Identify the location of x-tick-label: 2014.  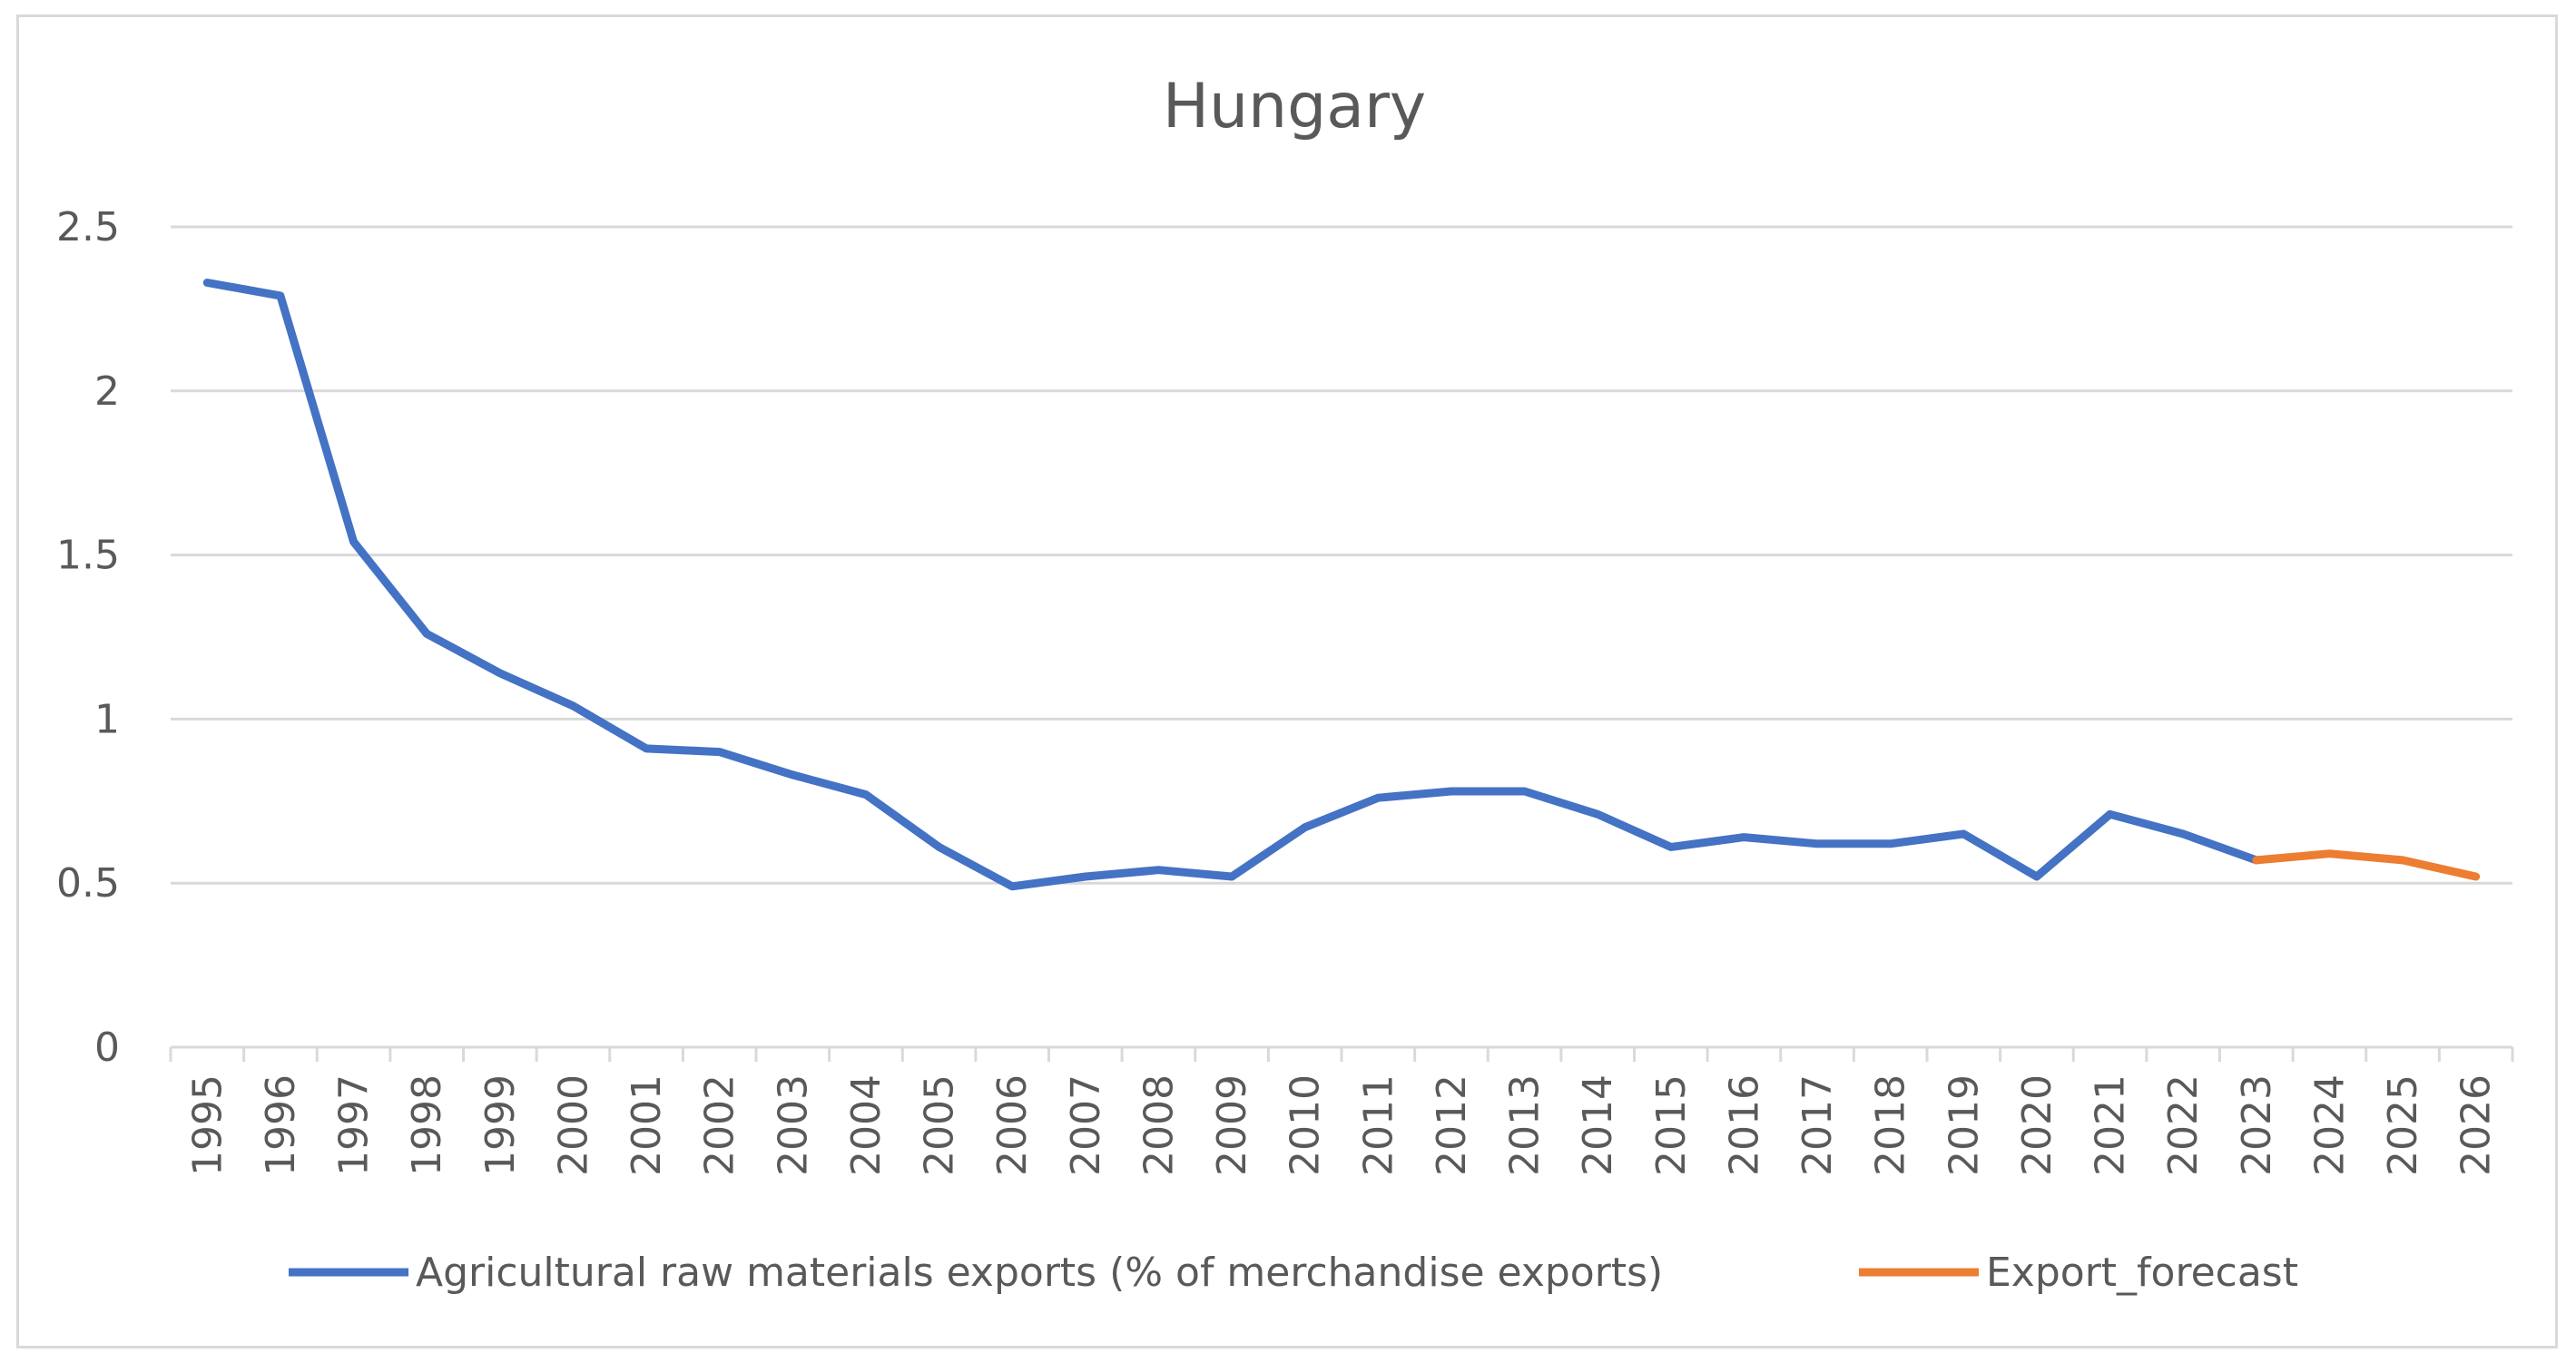
(1598, 1125).